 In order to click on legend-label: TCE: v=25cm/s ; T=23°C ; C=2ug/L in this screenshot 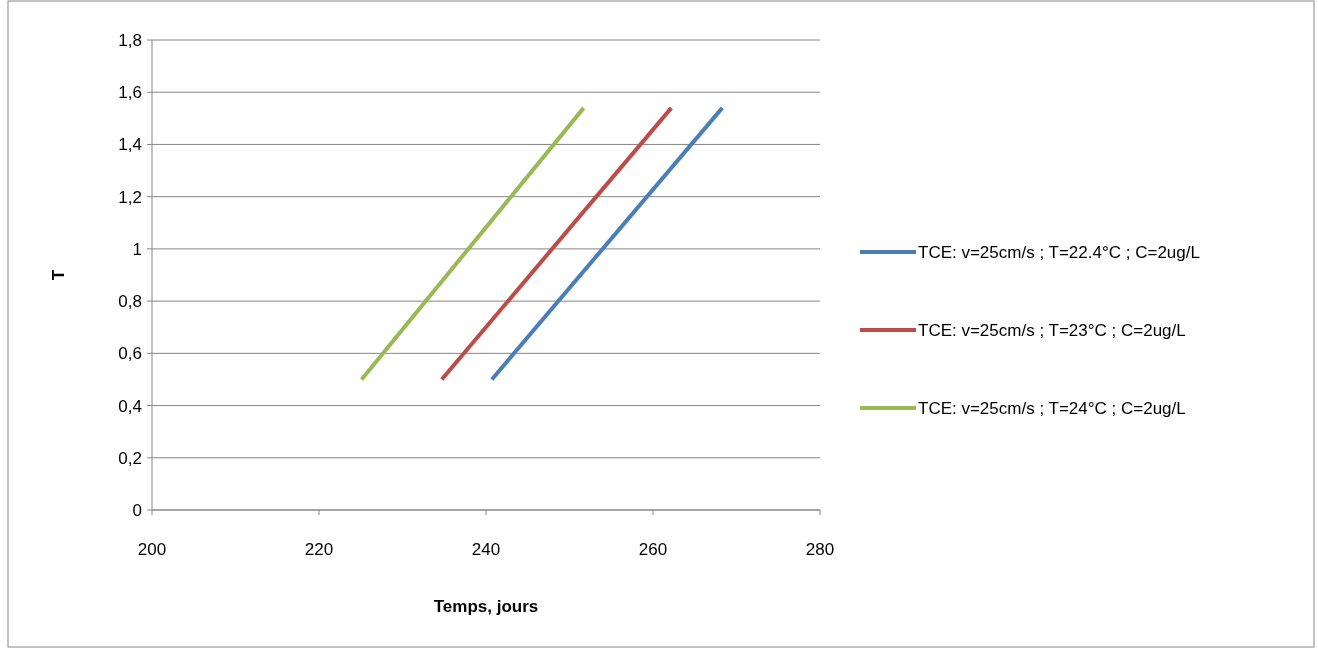, I will do `click(1052, 330)`.